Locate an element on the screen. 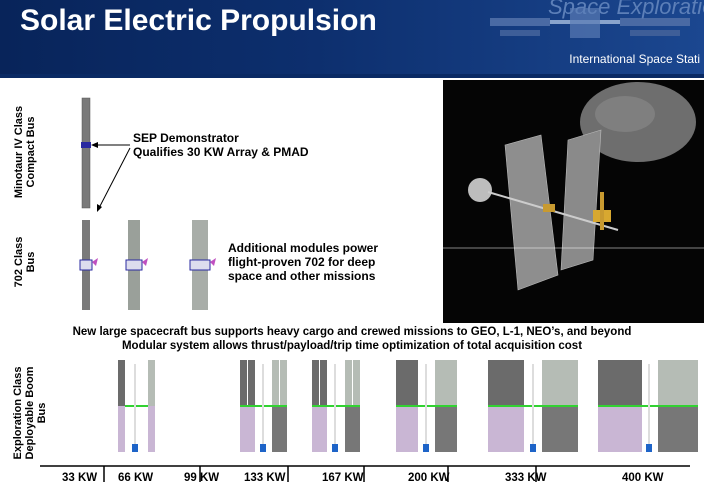  compact-bus-diagram is located at coordinates (147, 203).